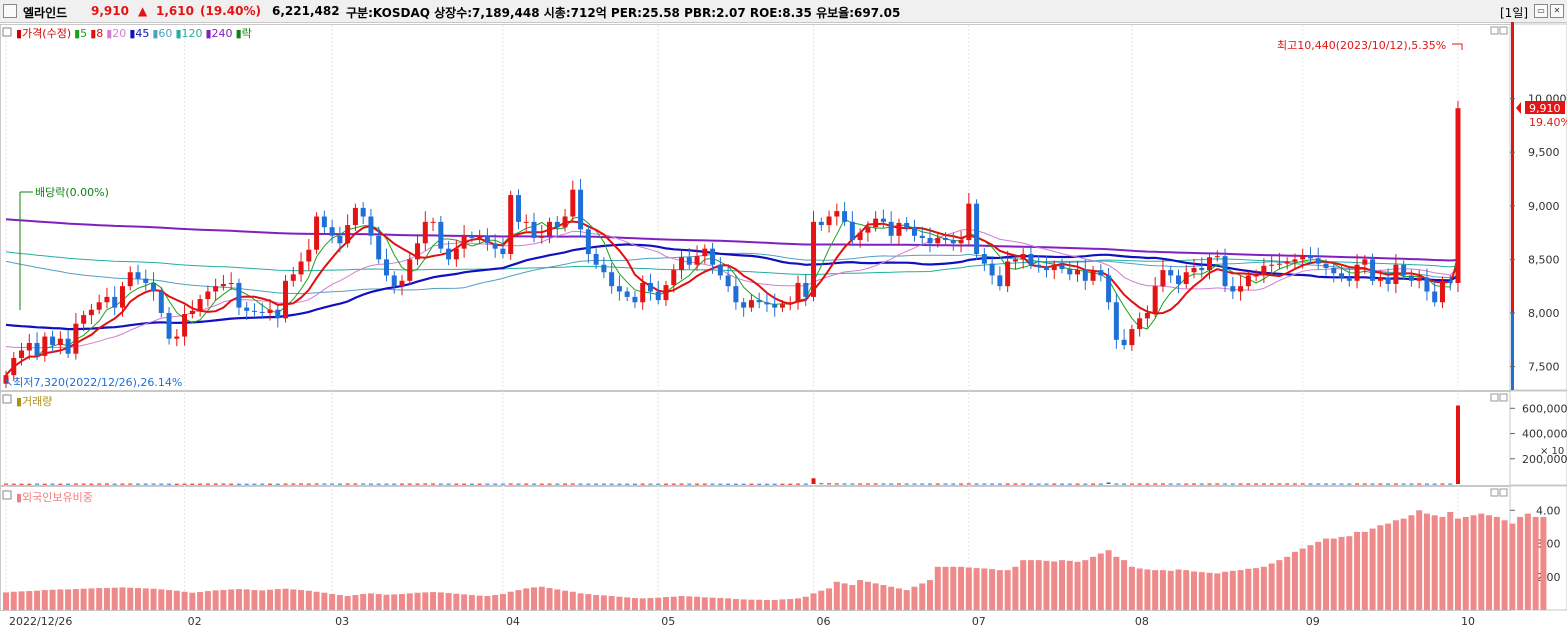  Describe the element at coordinates (1544, 459) in the screenshot. I see `volume-tick-label: 200,000` at that location.